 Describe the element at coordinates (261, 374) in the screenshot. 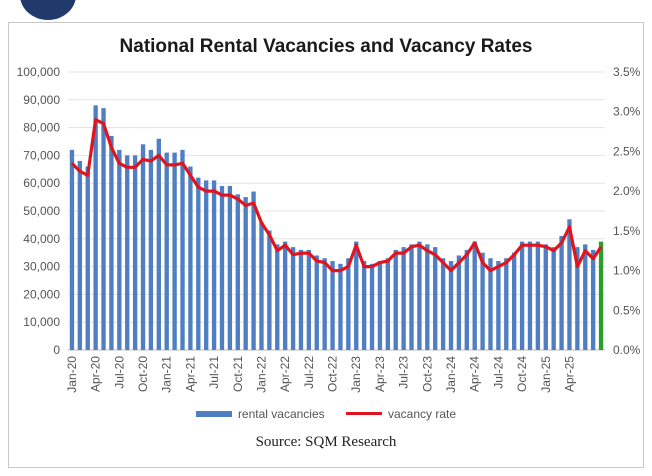

I see `x-tick-label: Jan-22` at that location.